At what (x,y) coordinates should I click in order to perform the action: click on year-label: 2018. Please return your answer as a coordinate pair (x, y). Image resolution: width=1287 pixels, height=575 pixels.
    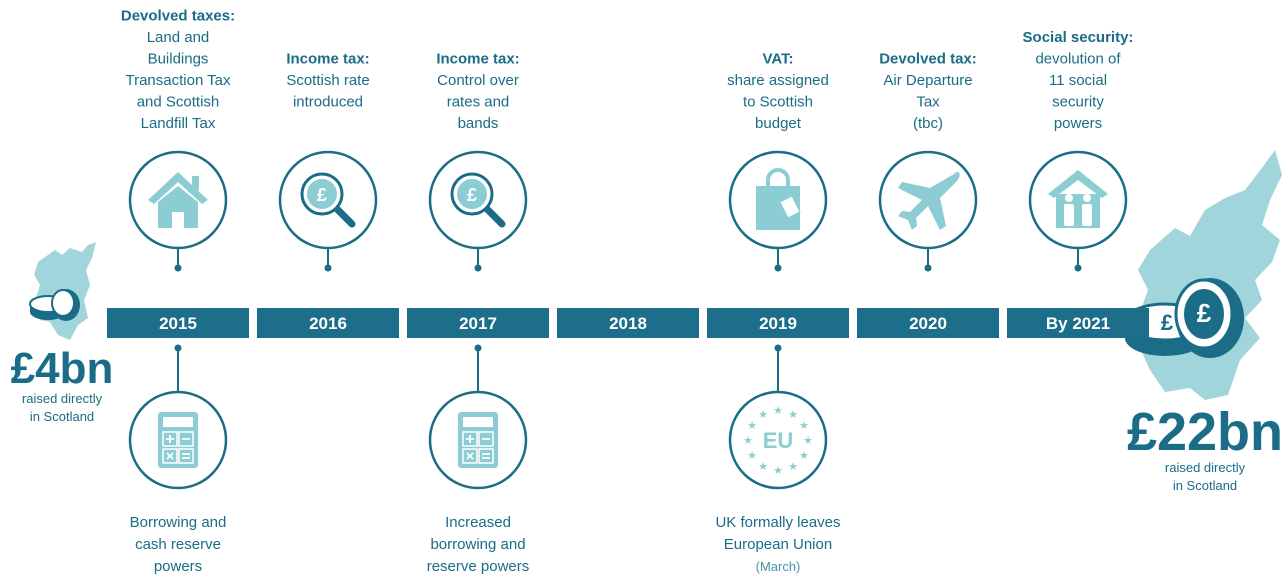
    Looking at the image, I should click on (628, 323).